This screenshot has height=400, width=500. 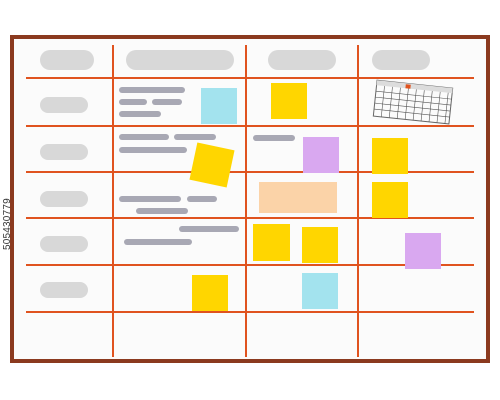 What do you see at coordinates (7, 224) in the screenshot?
I see `stock-id-watermark: 505430779` at bounding box center [7, 224].